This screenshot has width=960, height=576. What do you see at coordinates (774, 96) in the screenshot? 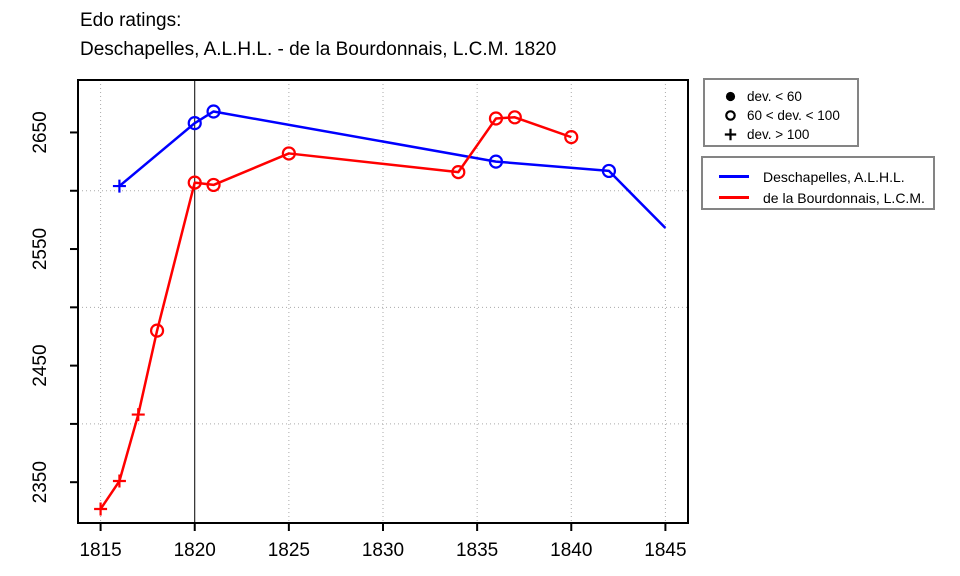
I see `deviation-legend-label: dev. < 60` at bounding box center [774, 96].